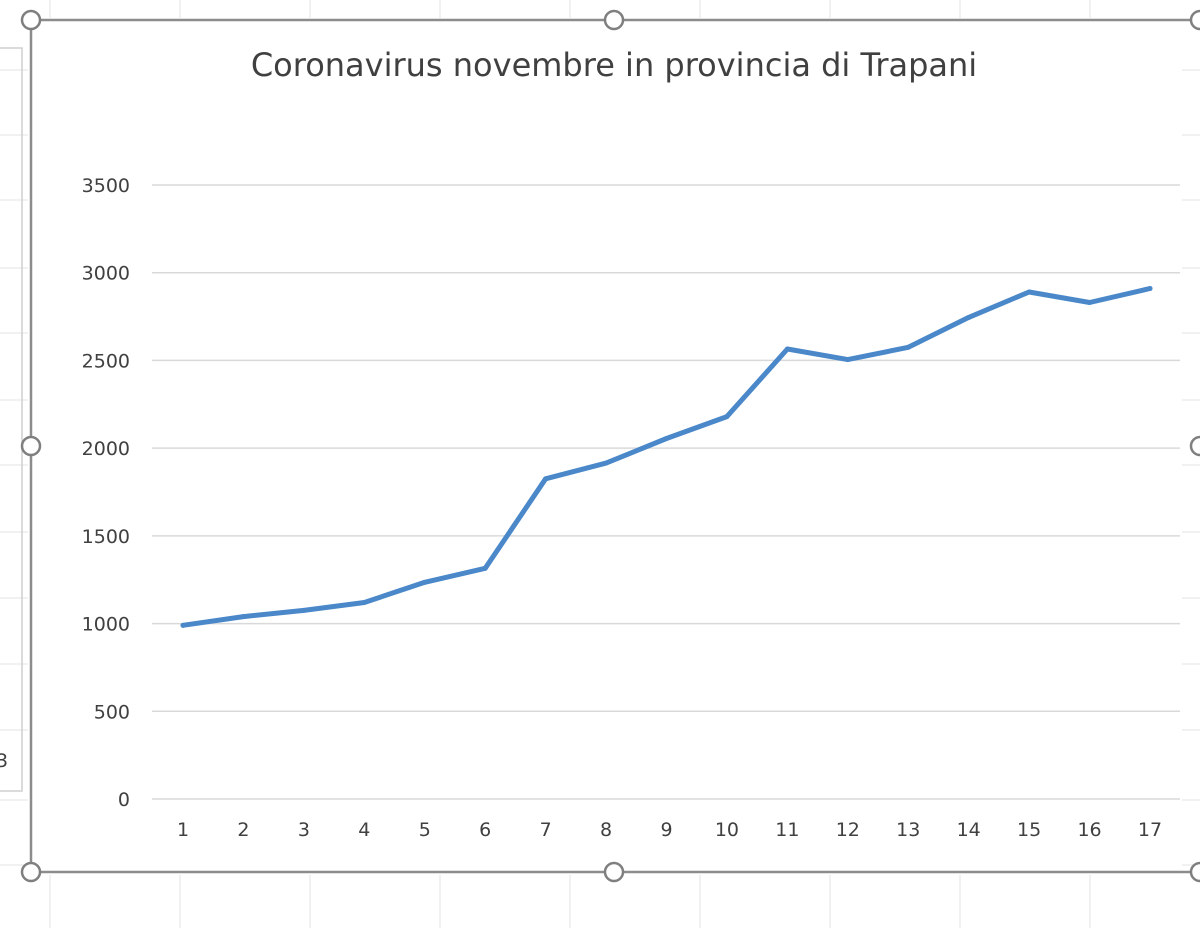  Describe the element at coordinates (31, 446) in the screenshot. I see `resize-handle-middle-left` at that location.